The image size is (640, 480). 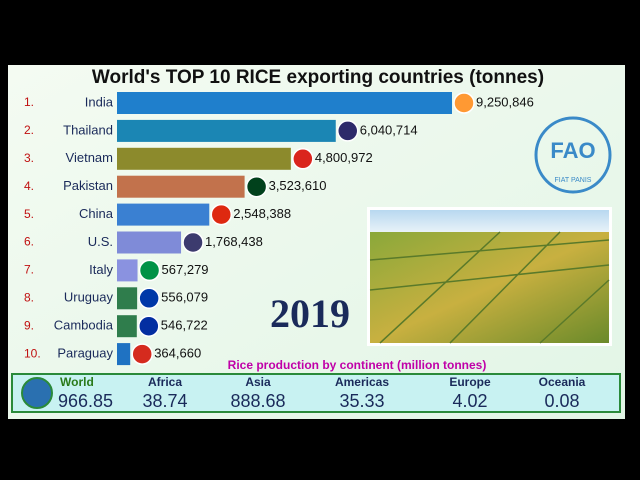 I want to click on region-value: 0.08, so click(x=561, y=401).